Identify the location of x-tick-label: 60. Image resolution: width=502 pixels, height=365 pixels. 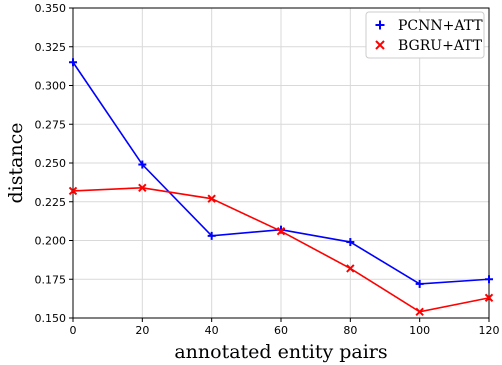
(281, 330).